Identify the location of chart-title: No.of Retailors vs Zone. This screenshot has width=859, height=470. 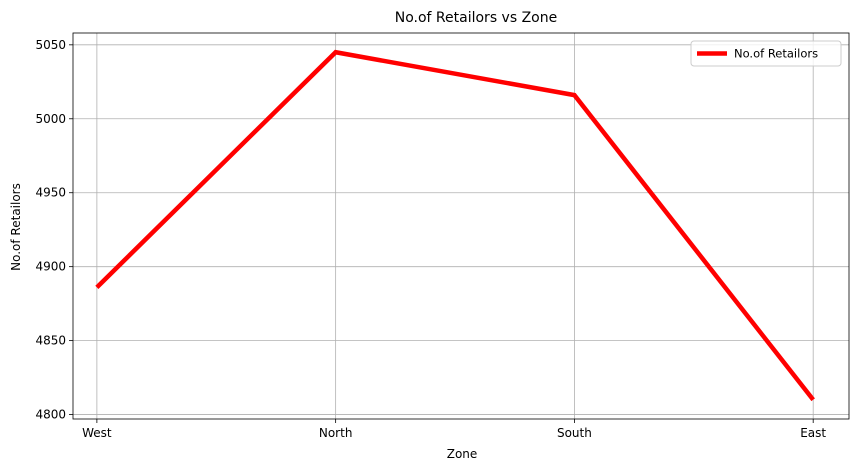
(476, 18).